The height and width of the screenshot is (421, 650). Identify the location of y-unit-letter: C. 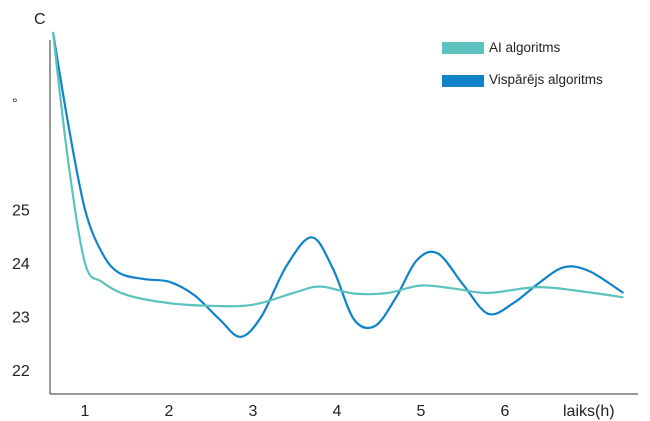
(40, 19).